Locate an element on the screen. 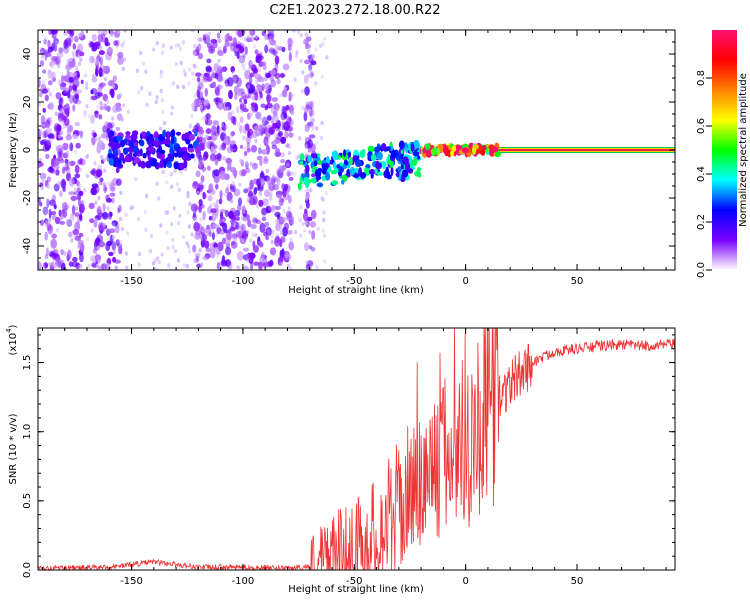 This screenshot has width=750, height=600. colorbar-scale is located at coordinates (724, 150).